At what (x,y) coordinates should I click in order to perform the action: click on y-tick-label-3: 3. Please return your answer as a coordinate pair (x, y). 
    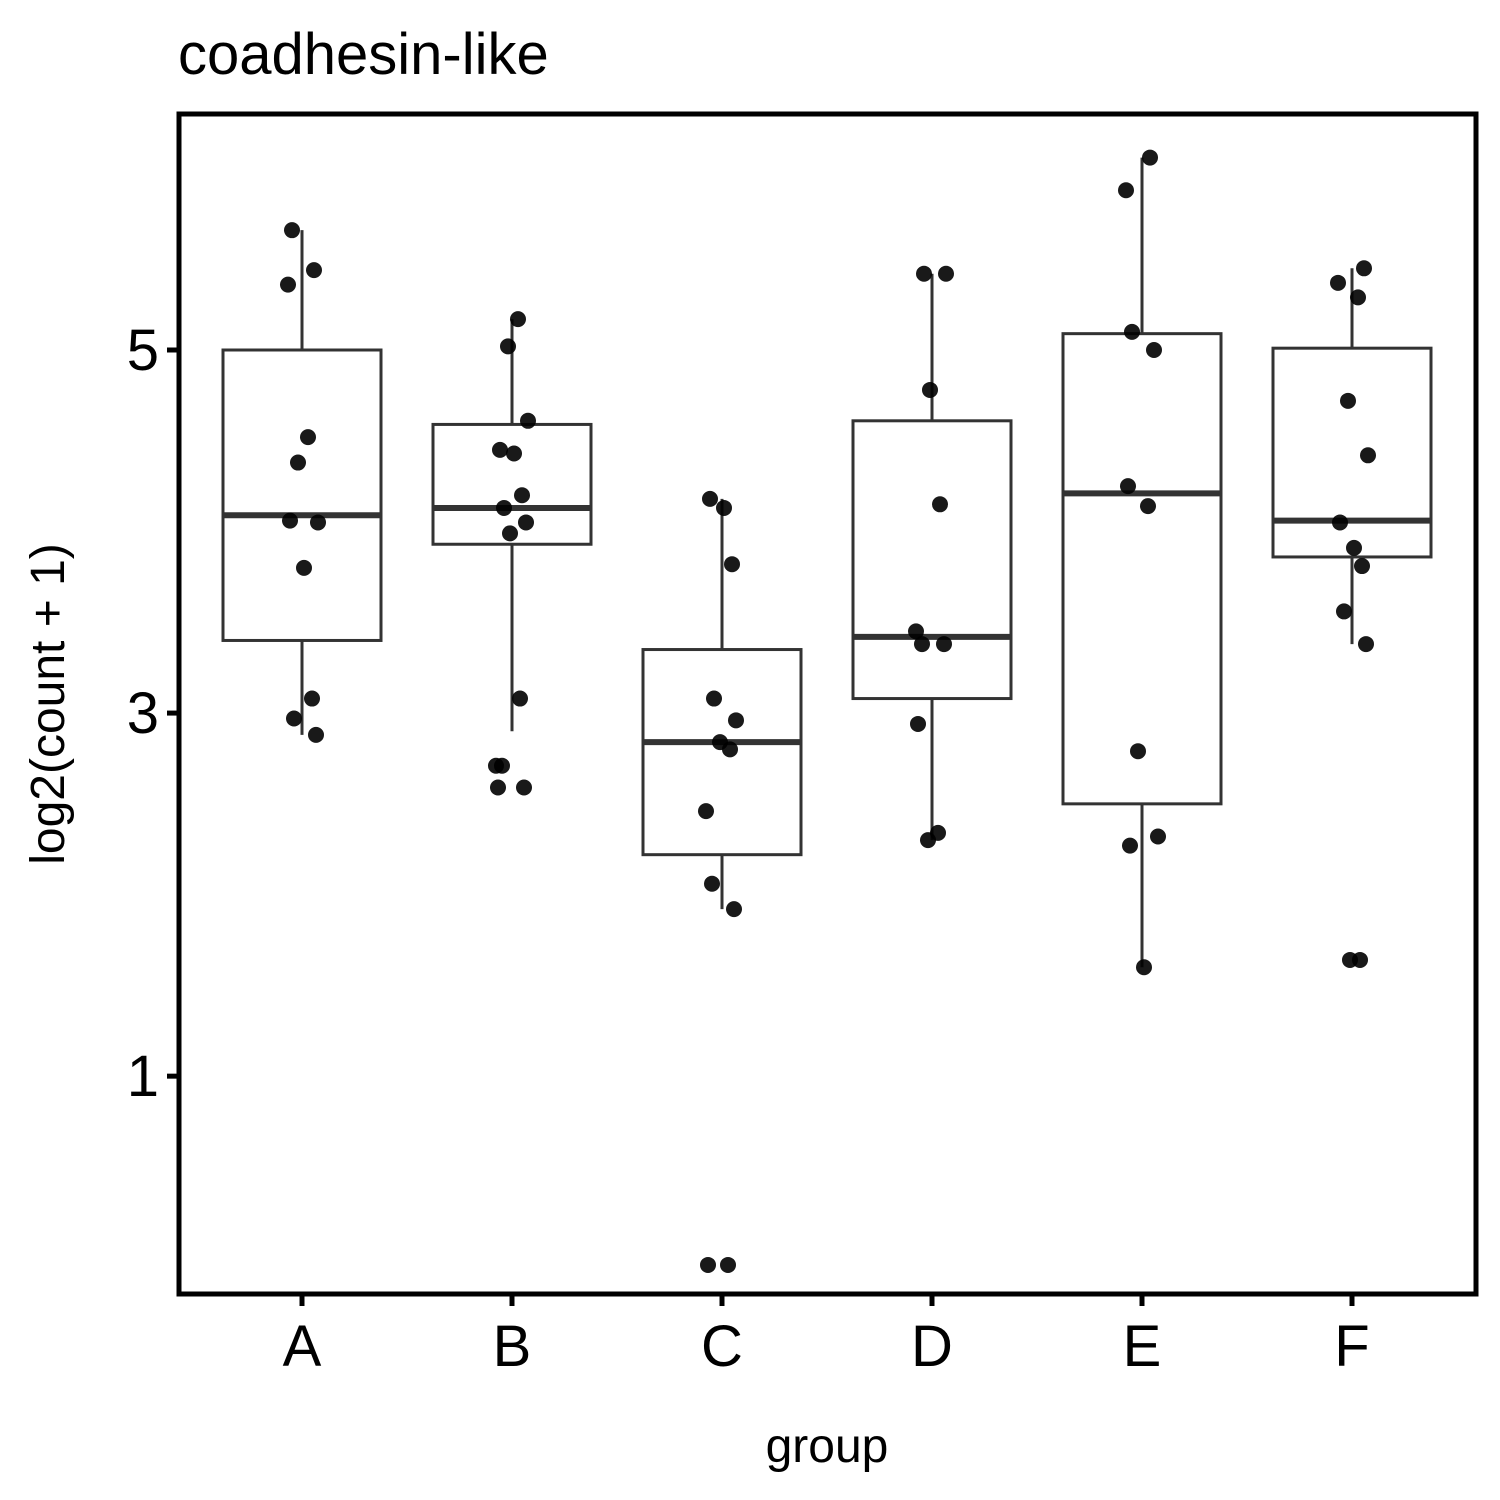
    Looking at the image, I should click on (143, 713).